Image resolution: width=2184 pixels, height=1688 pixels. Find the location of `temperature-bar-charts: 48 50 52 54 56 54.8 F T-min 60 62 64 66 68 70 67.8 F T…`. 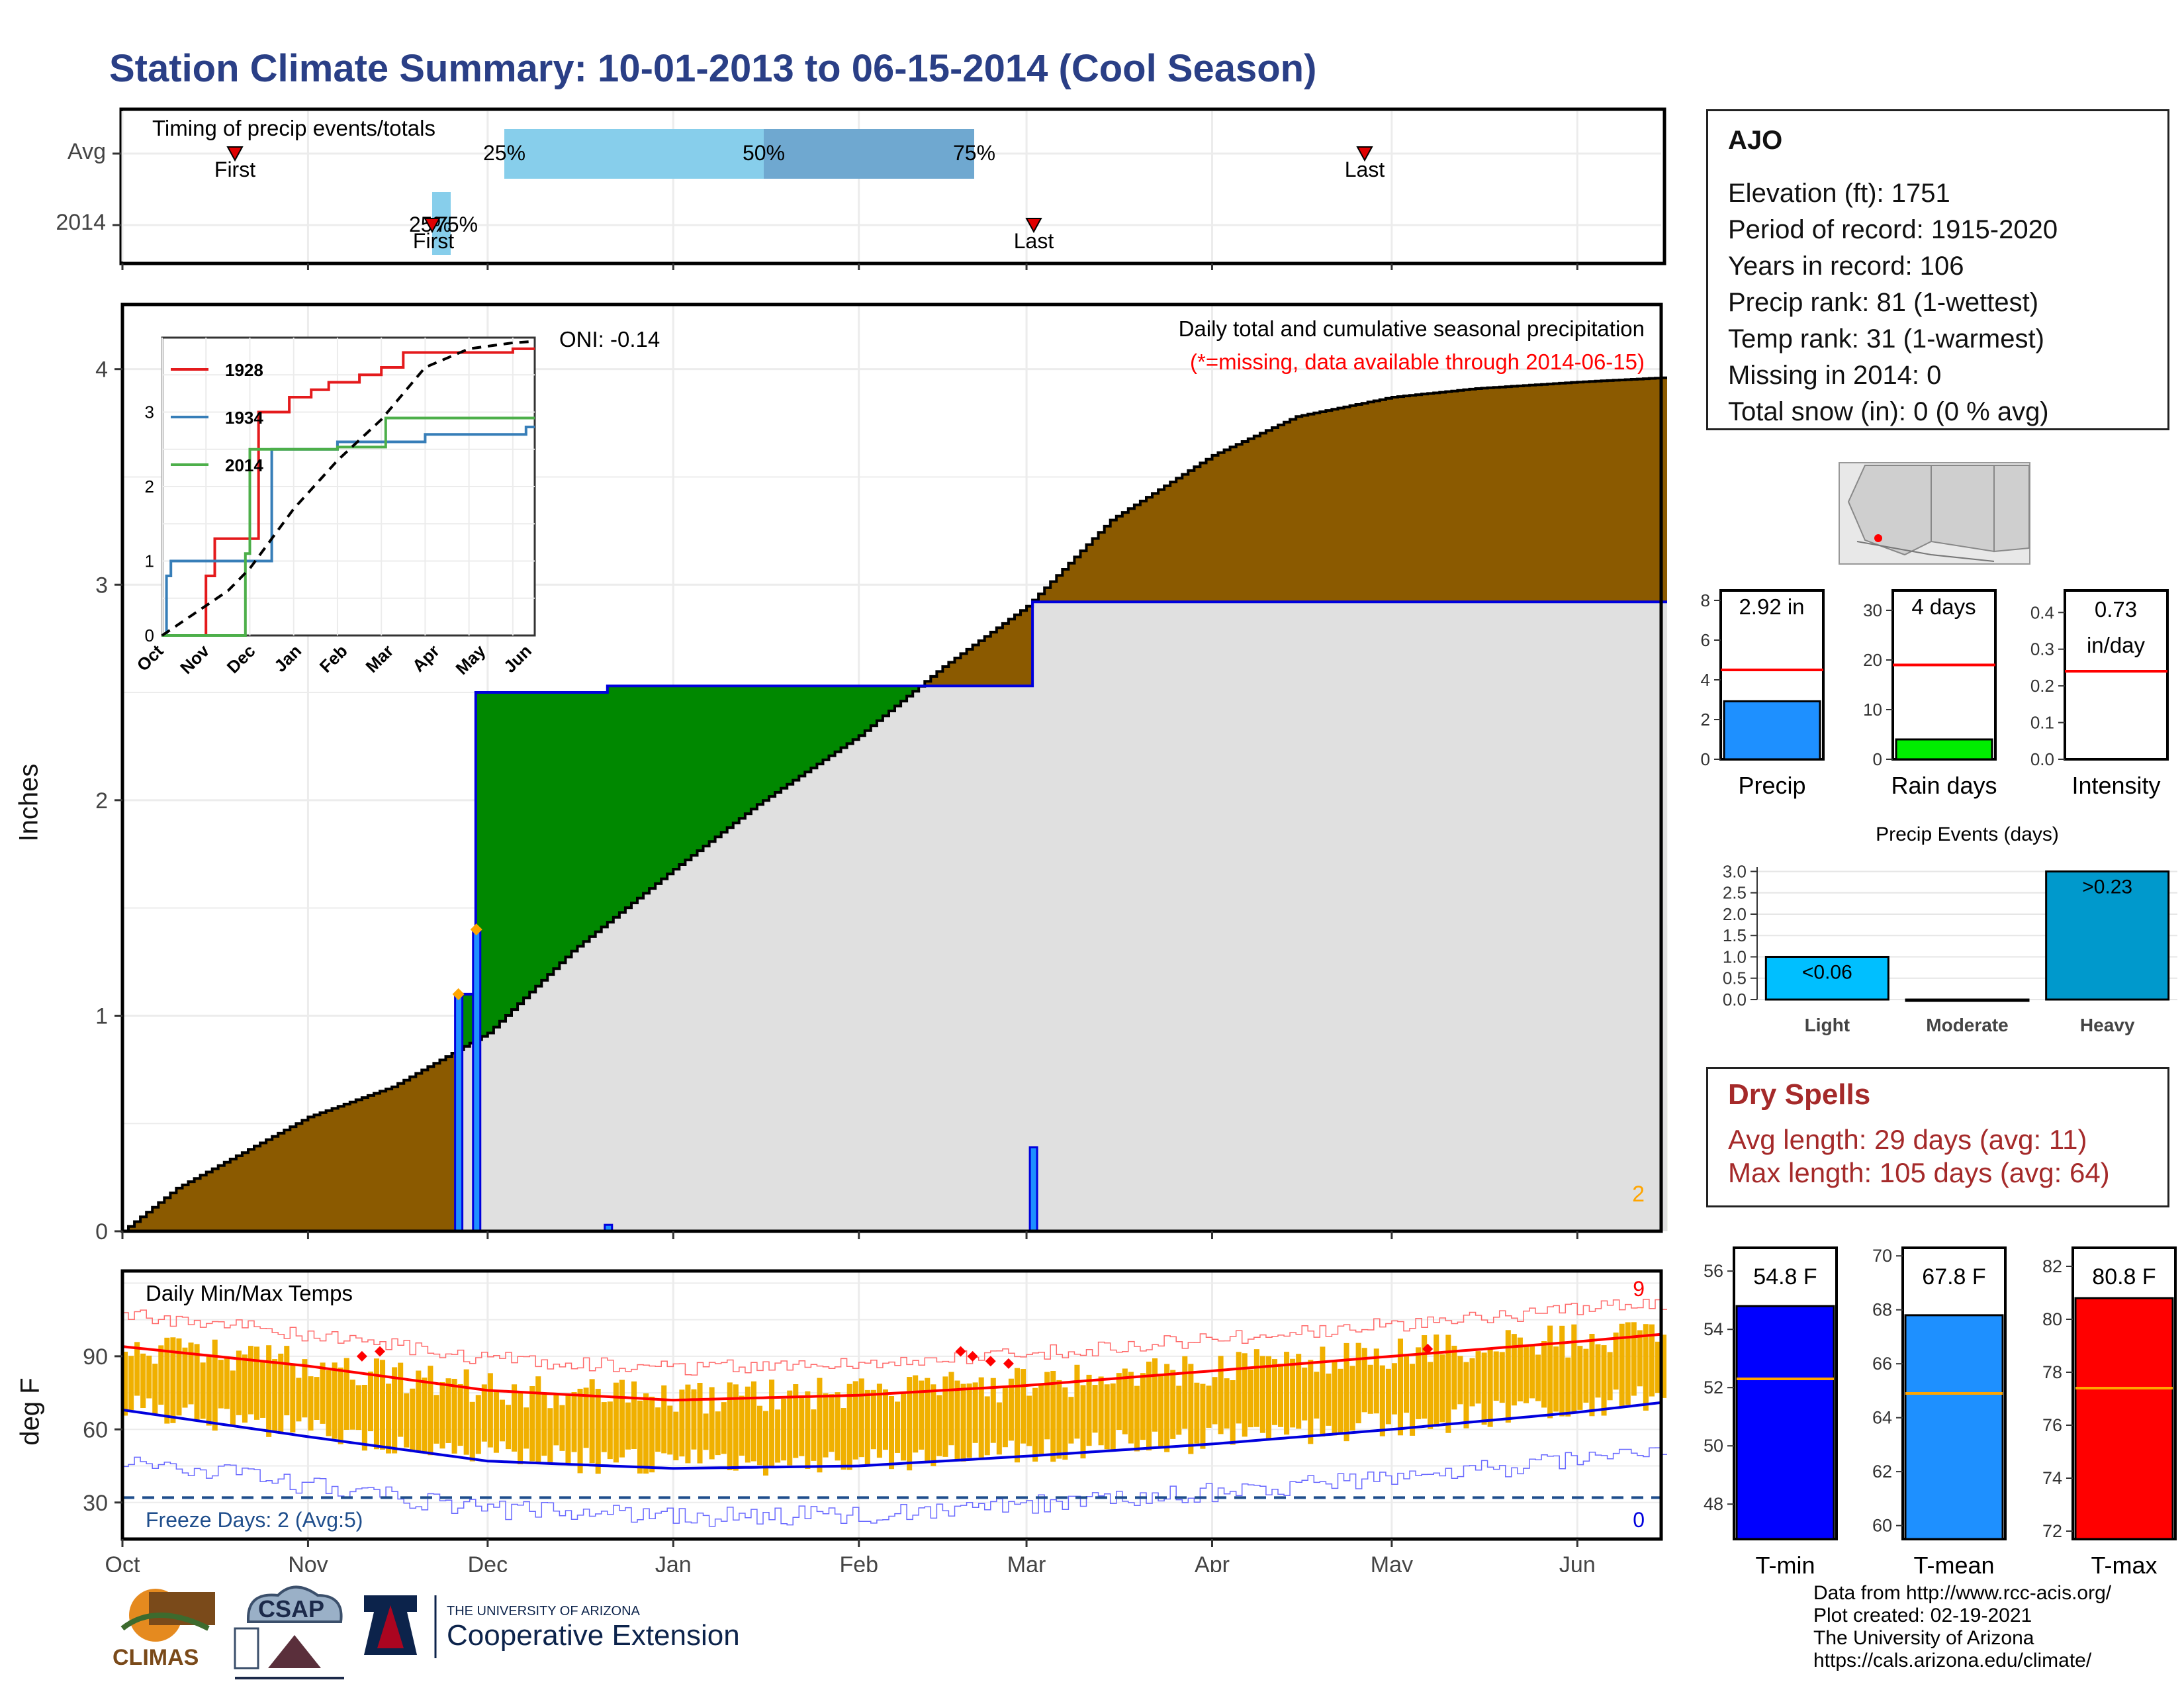

temperature-bar-charts: 48 50 52 54 56 54.8 F T-min 60 62 64 66 68 70 67.8 F T… is located at coordinates (1940, 1412).